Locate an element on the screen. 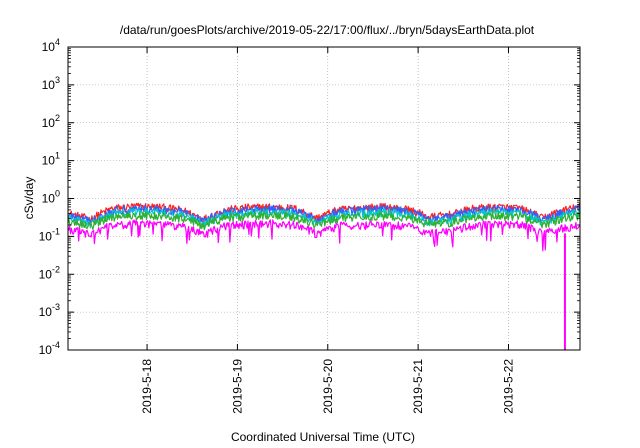 This screenshot has height=448, width=640. y-tick-label: 10⁴ is located at coordinates (51, 45).